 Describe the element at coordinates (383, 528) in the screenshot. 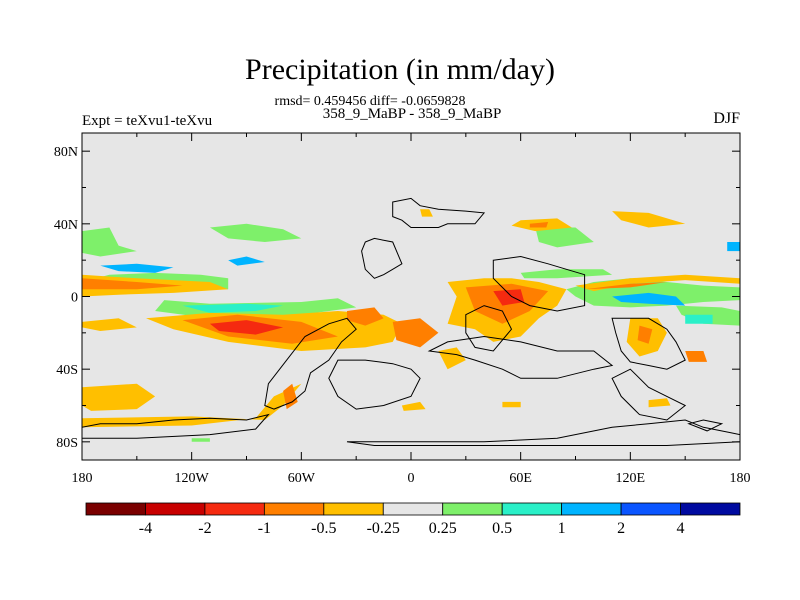

I see `colorbar-label: -0.25` at that location.